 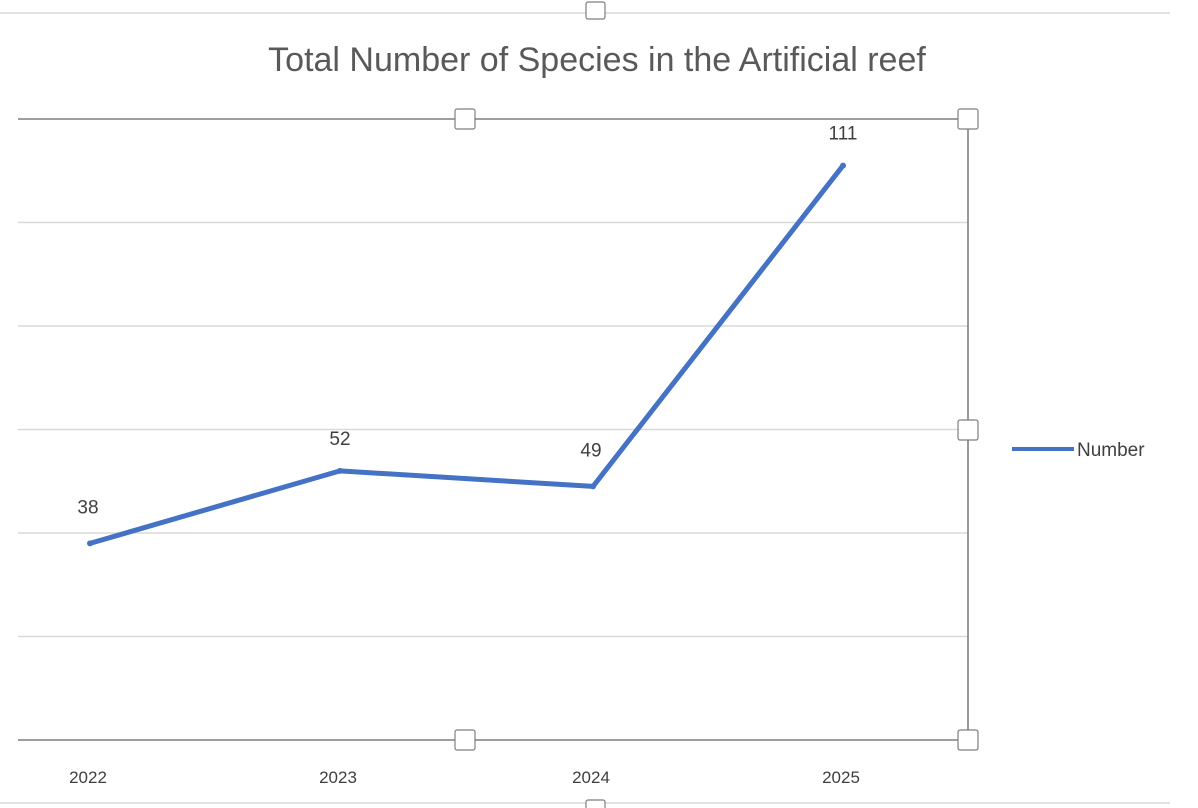 What do you see at coordinates (465, 740) in the screenshot?
I see `plot-resize-handle-bottom-middle` at bounding box center [465, 740].